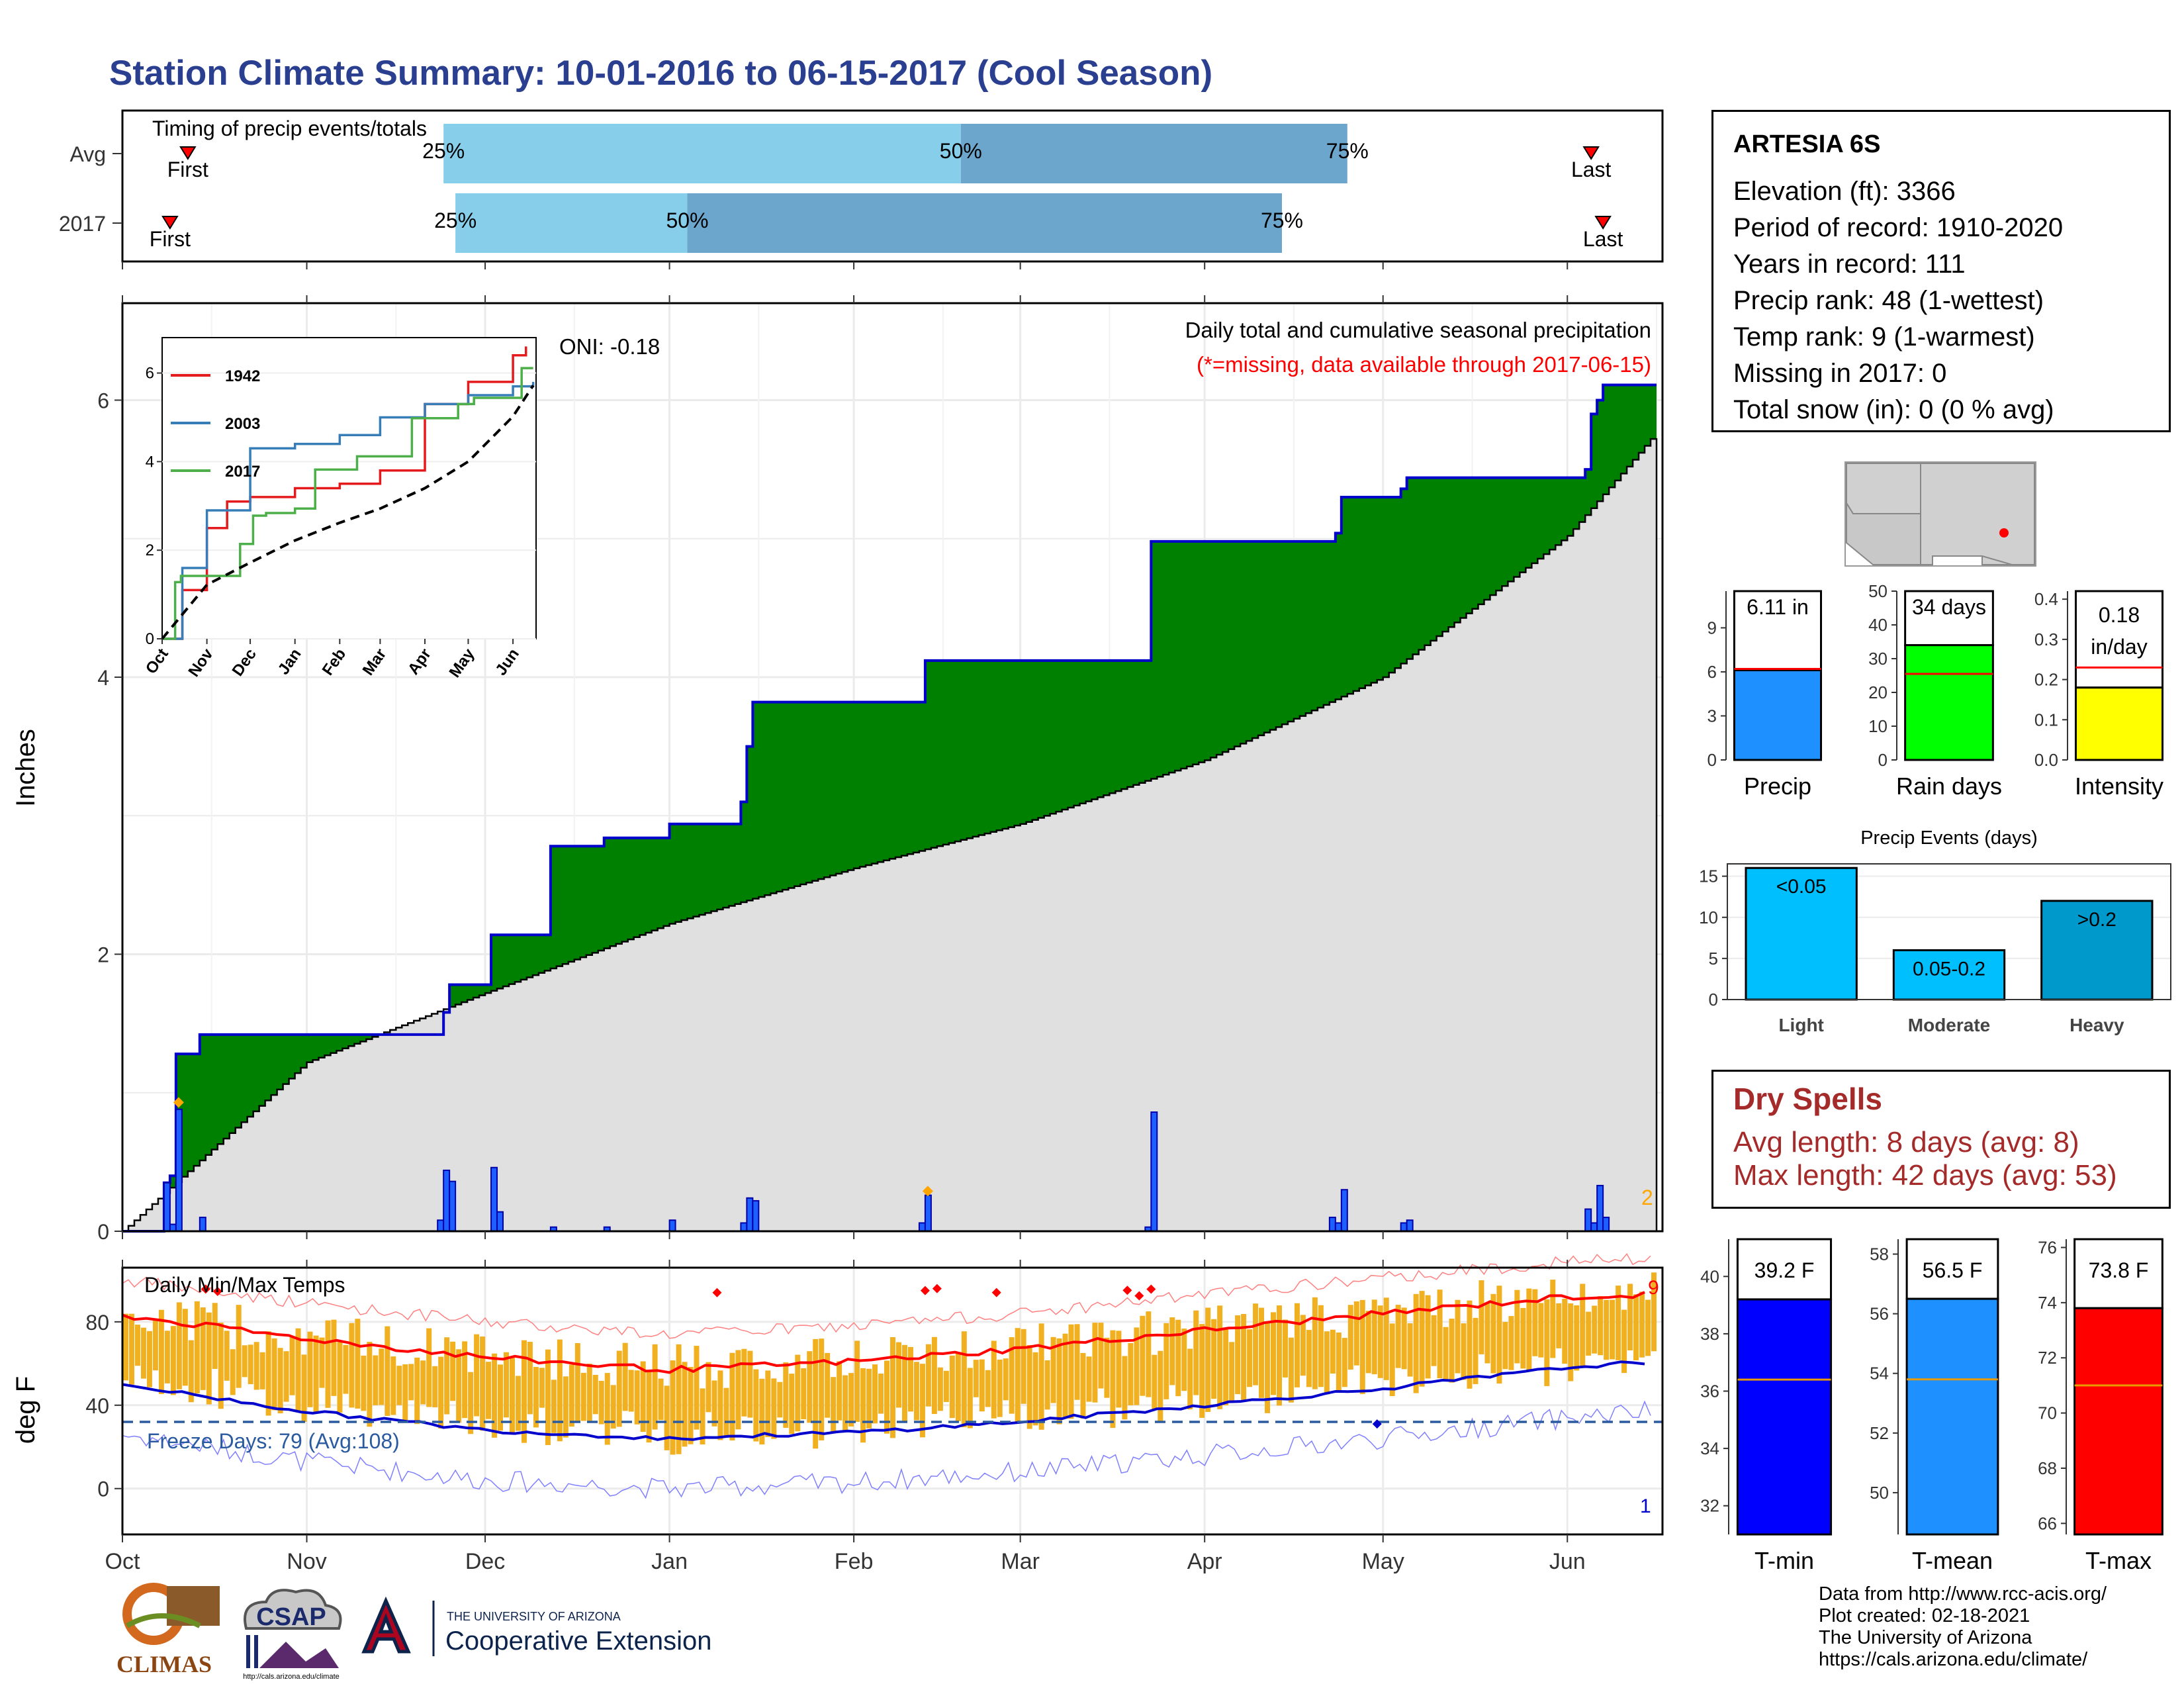 The height and width of the screenshot is (1688, 2184). What do you see at coordinates (1849, 264) in the screenshot?
I see `station-years: Years in record: 111` at bounding box center [1849, 264].